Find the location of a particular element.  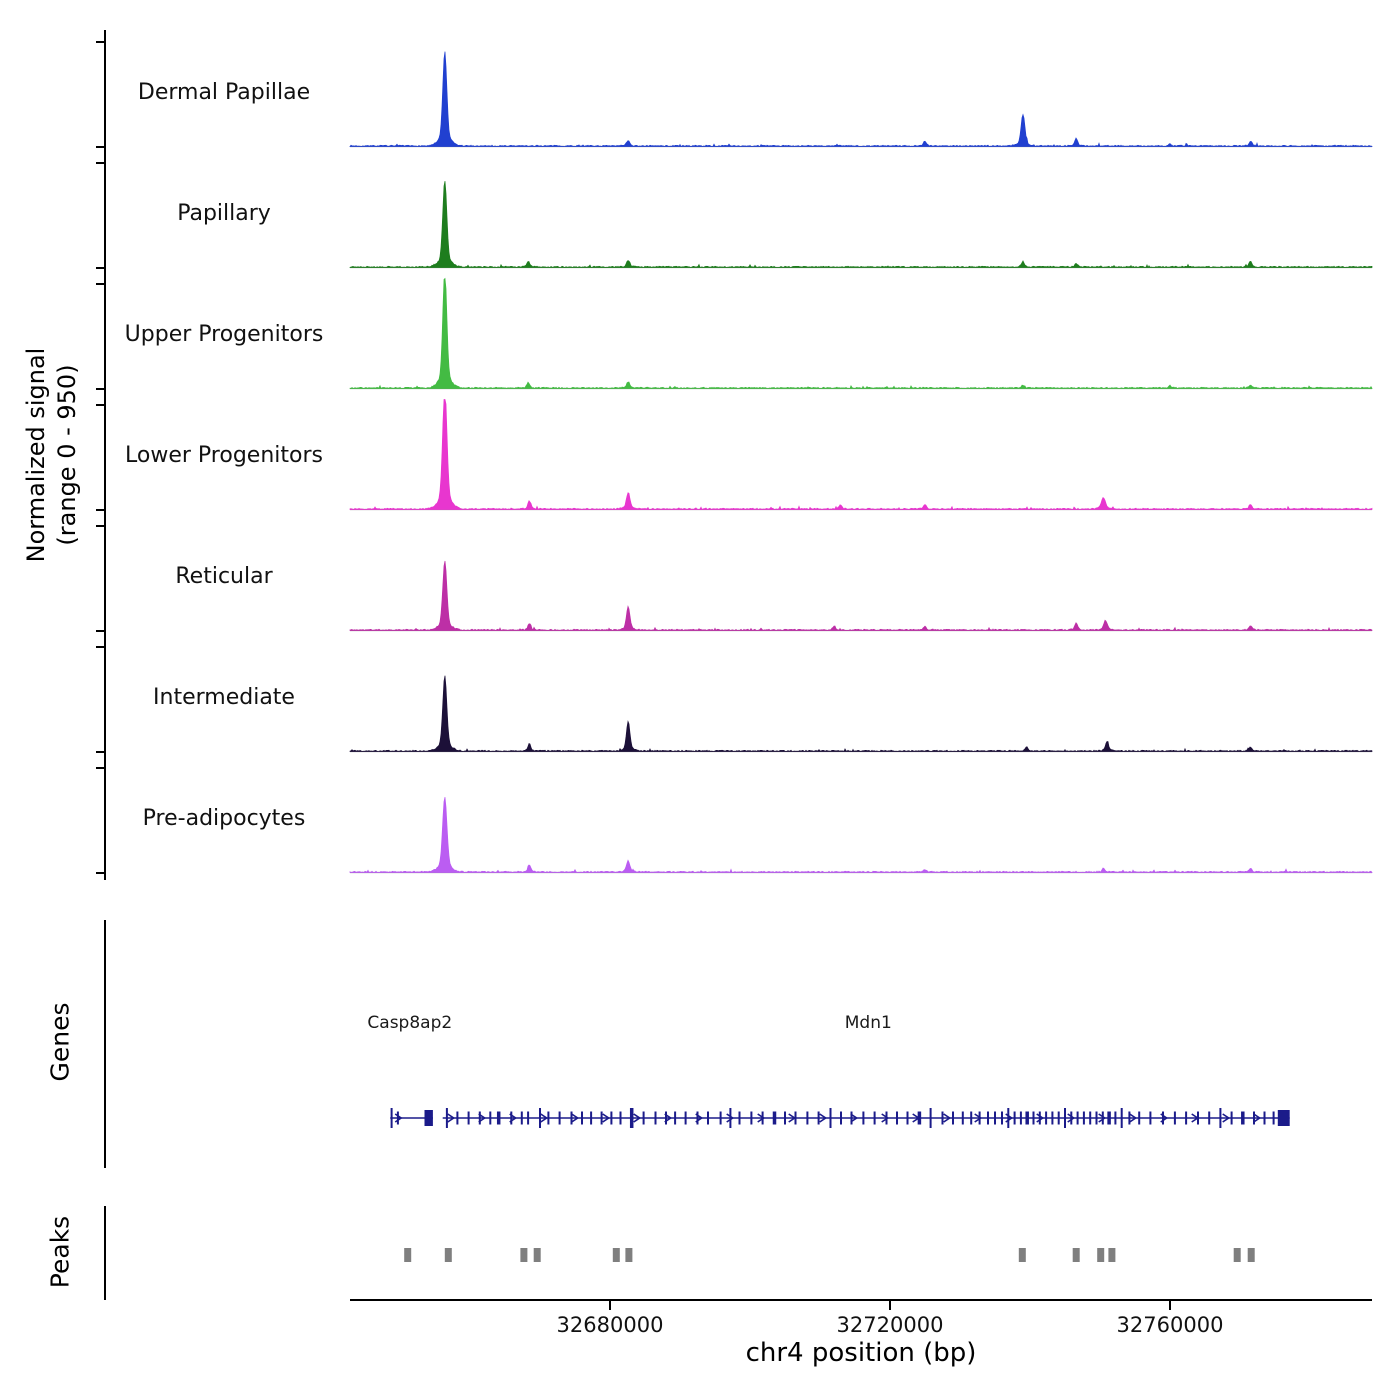

signal-track-row: Intermediate is located at coordinates (700, 697).